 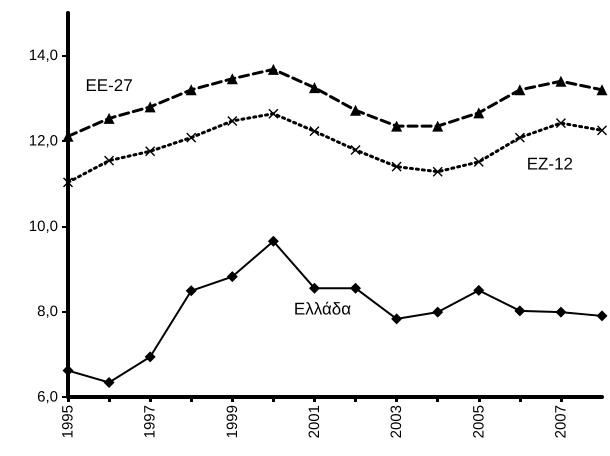 I want to click on x-tick-label: 2001, so click(x=314, y=421).